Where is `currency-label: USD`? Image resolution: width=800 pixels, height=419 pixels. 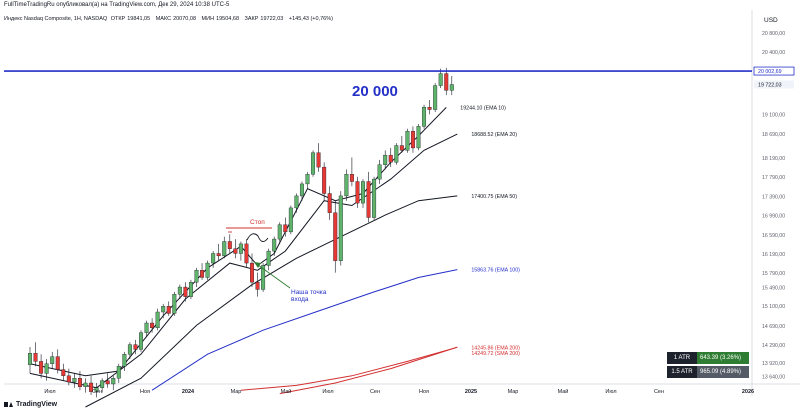 currency-label: USD is located at coordinates (771, 20).